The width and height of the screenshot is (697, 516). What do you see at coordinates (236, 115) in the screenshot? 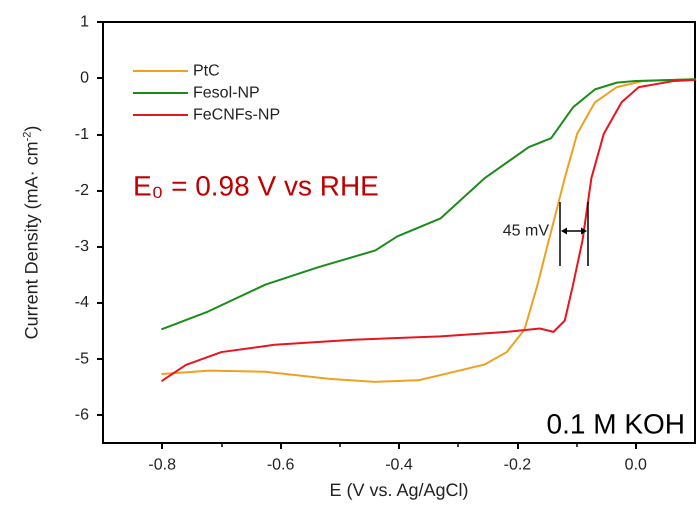
I see `legend-label: FeCNFs-NP` at bounding box center [236, 115].